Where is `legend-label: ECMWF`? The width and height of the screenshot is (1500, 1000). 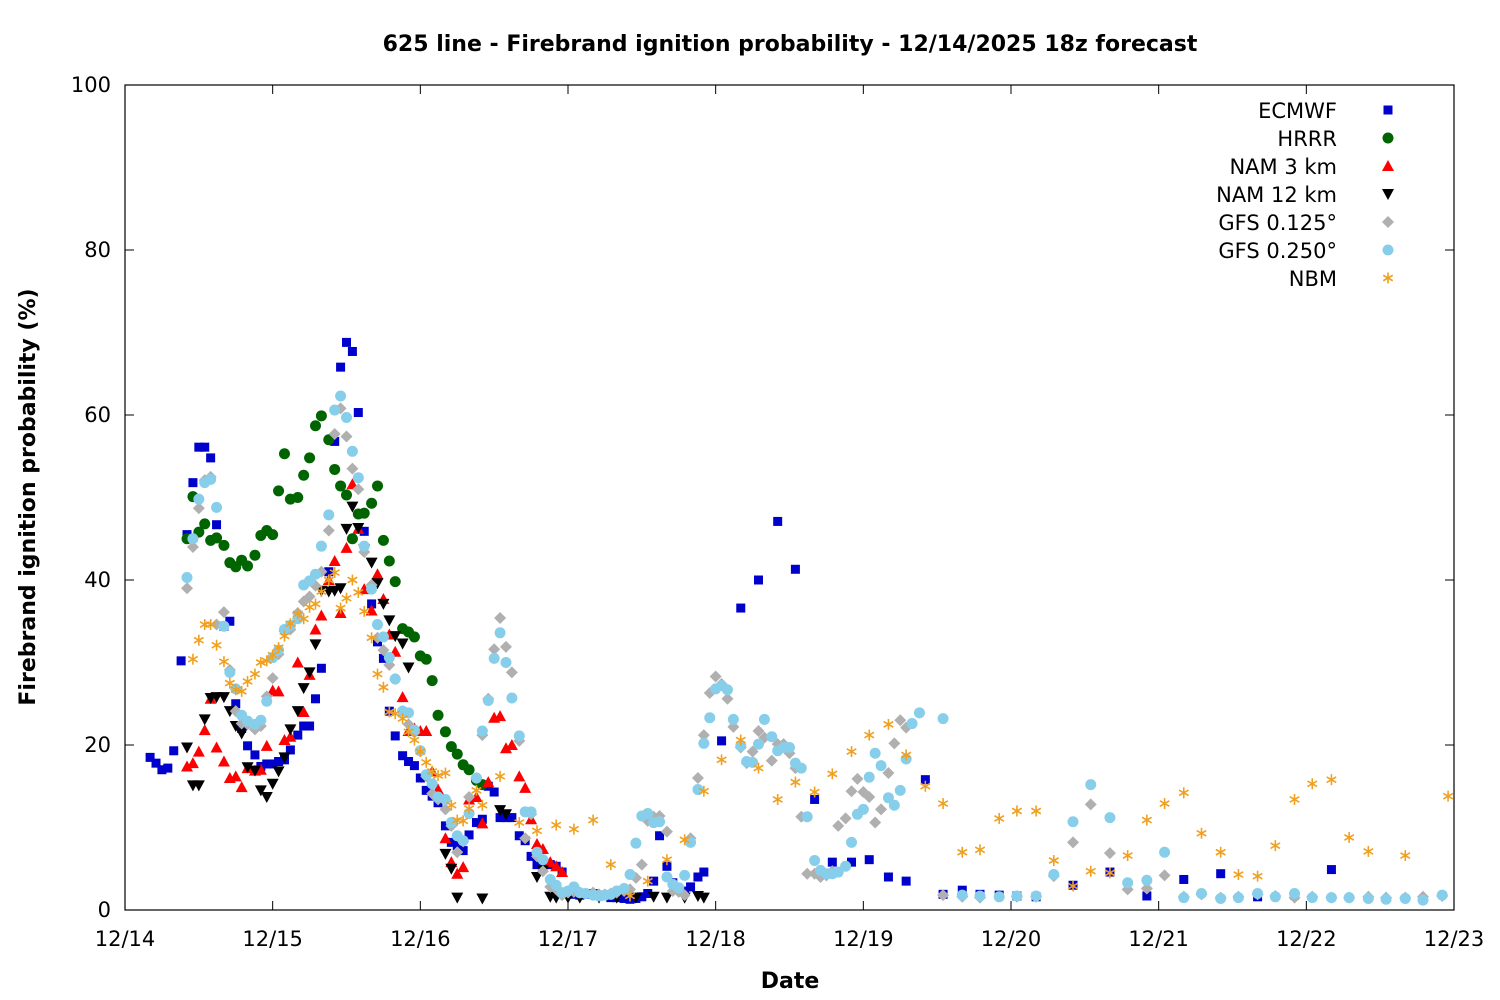 legend-label: ECMWF is located at coordinates (1297, 111).